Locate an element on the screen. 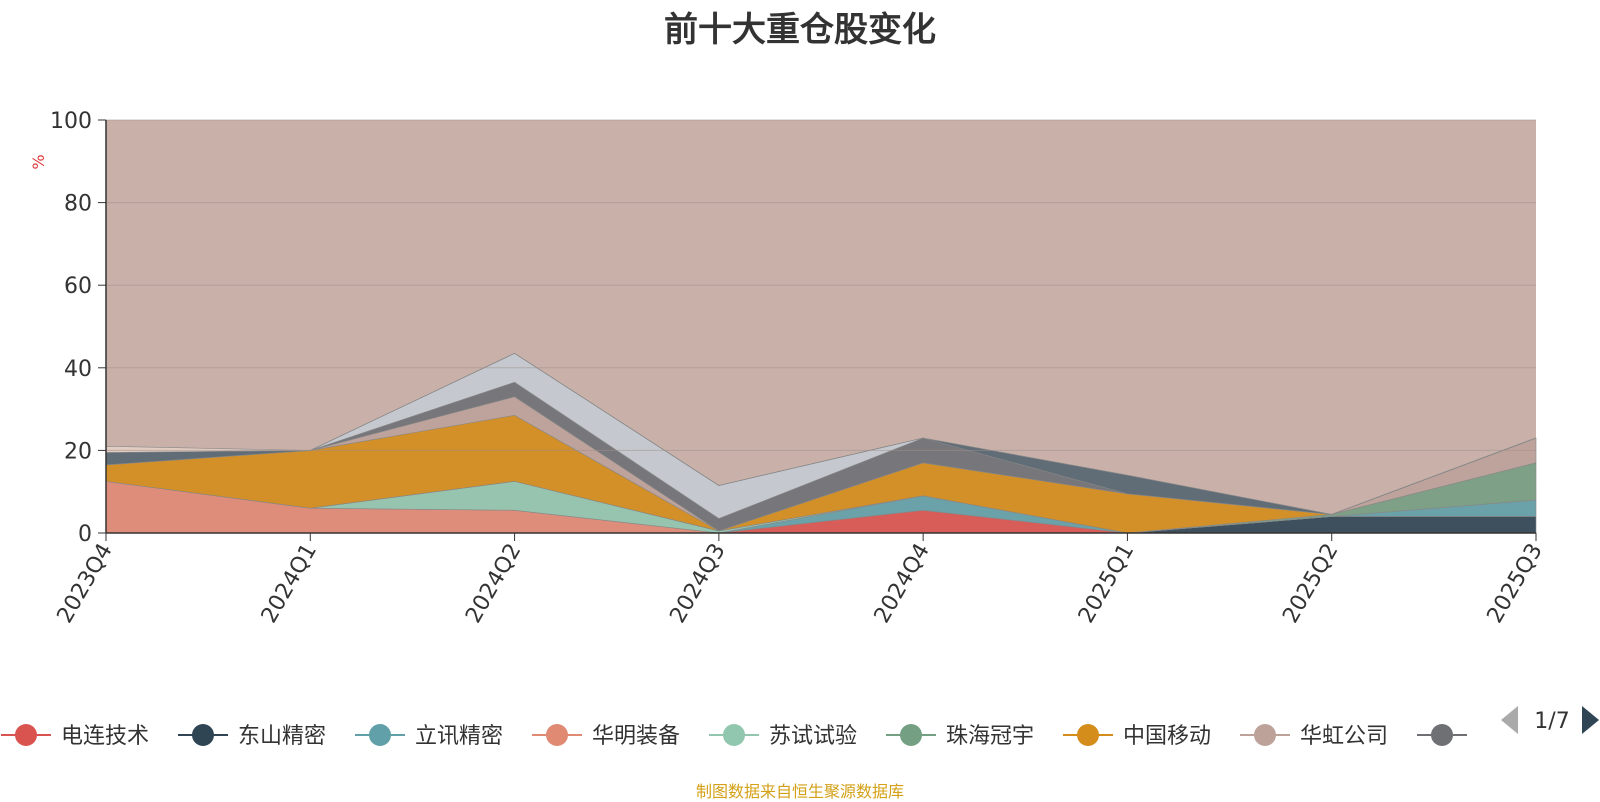 Image resolution: width=1600 pixels, height=802 pixels. y-tick-label-1: 20 is located at coordinates (78, 451).